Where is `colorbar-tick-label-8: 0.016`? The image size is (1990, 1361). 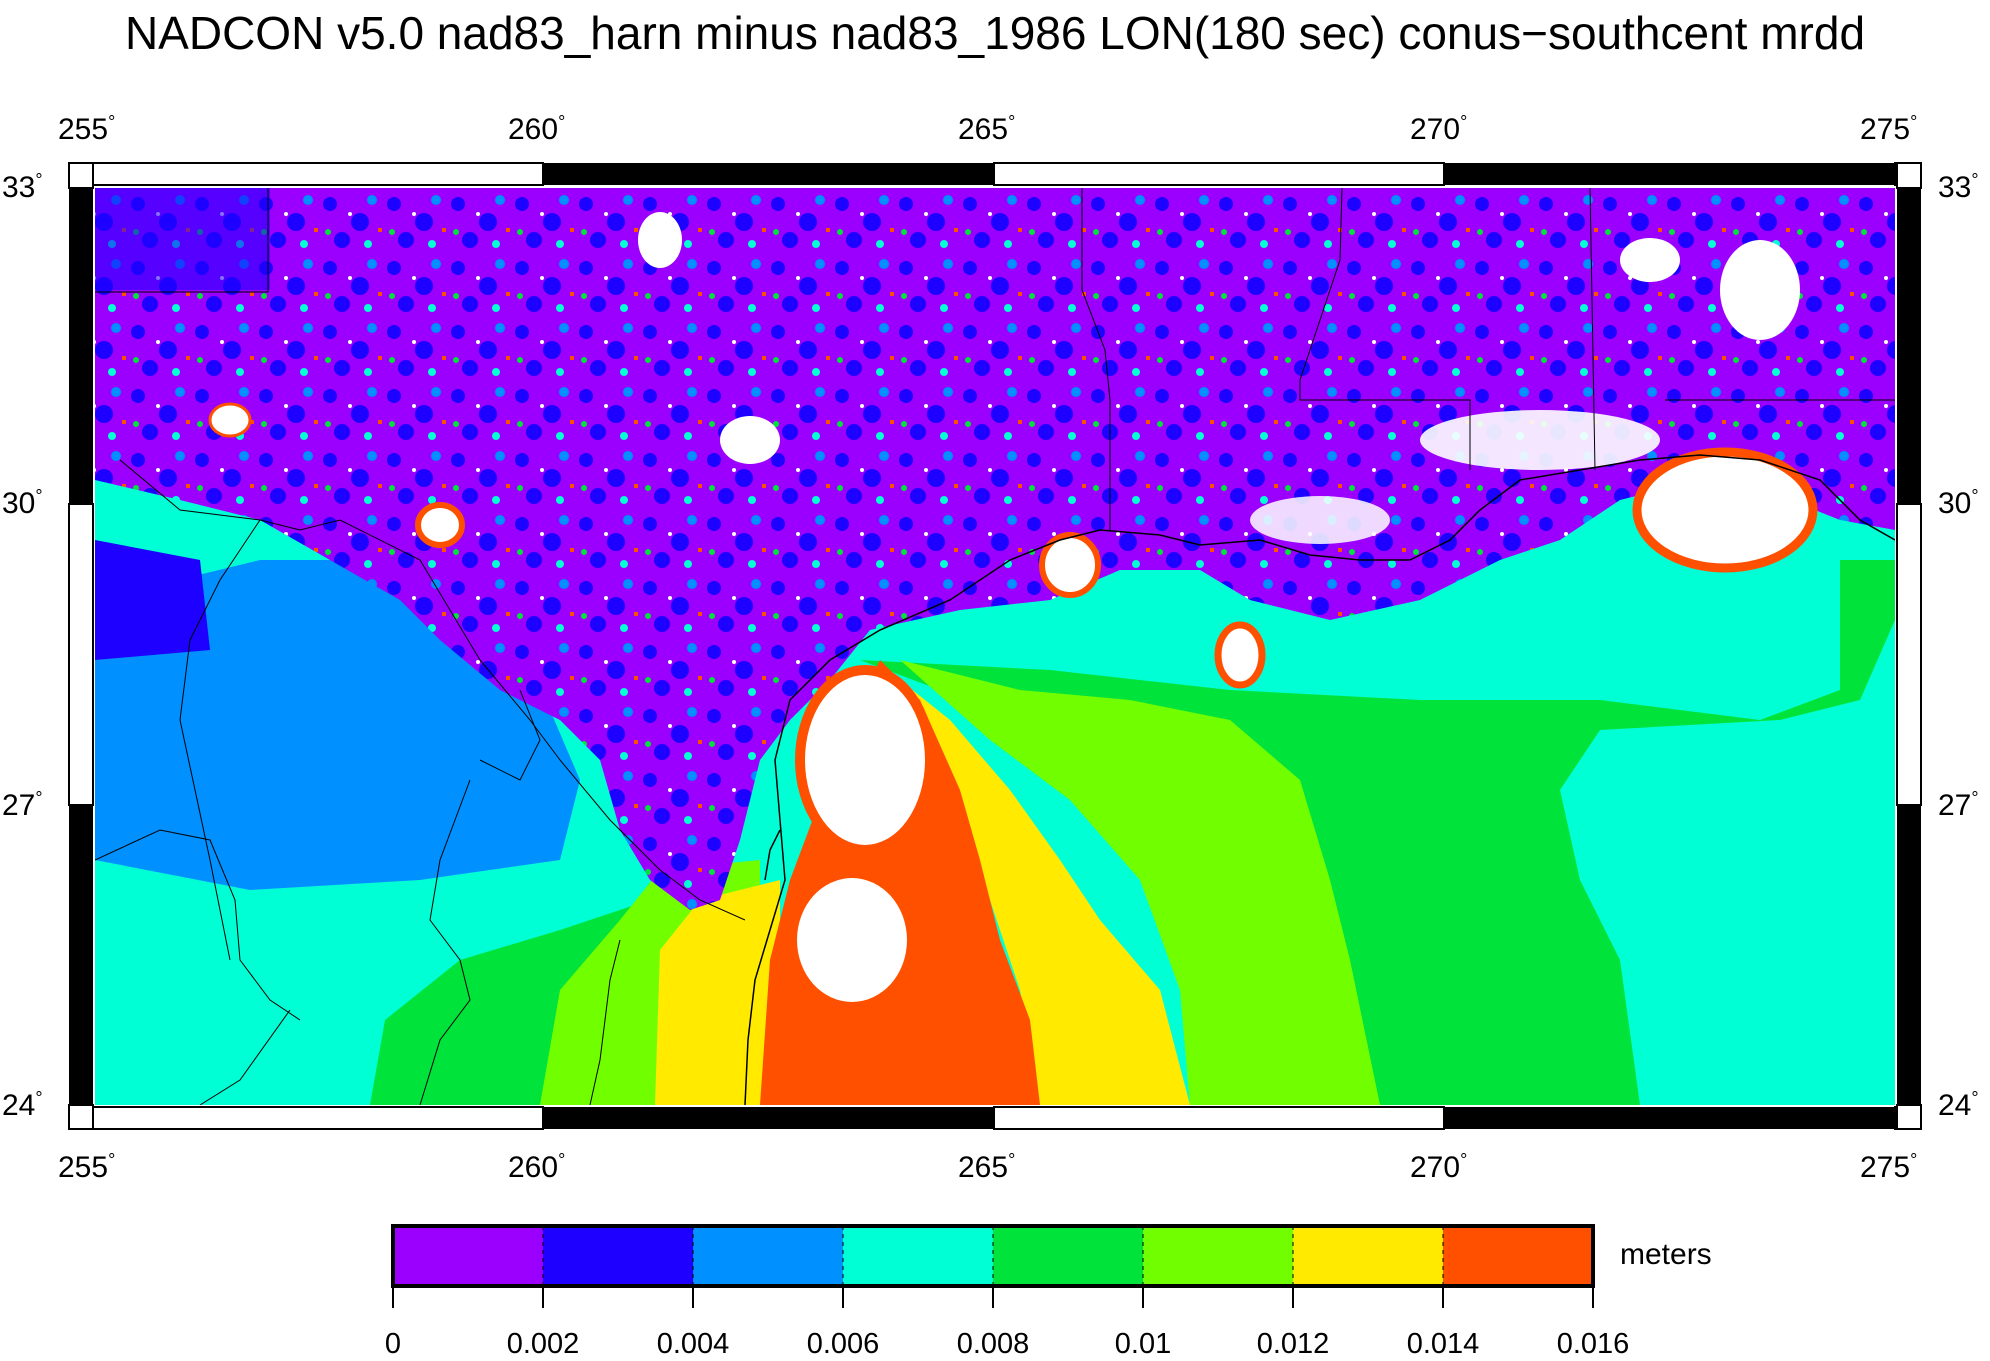
colorbar-tick-label-8: 0.016 is located at coordinates (1593, 1344).